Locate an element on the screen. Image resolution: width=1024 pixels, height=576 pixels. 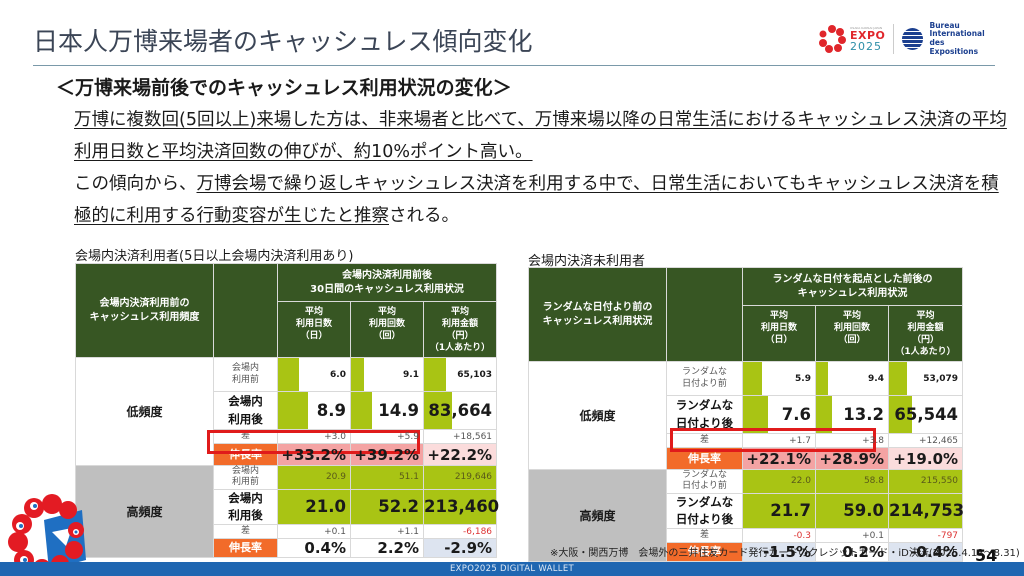
cell-value: 213,460 is located at coordinates (462, 507).